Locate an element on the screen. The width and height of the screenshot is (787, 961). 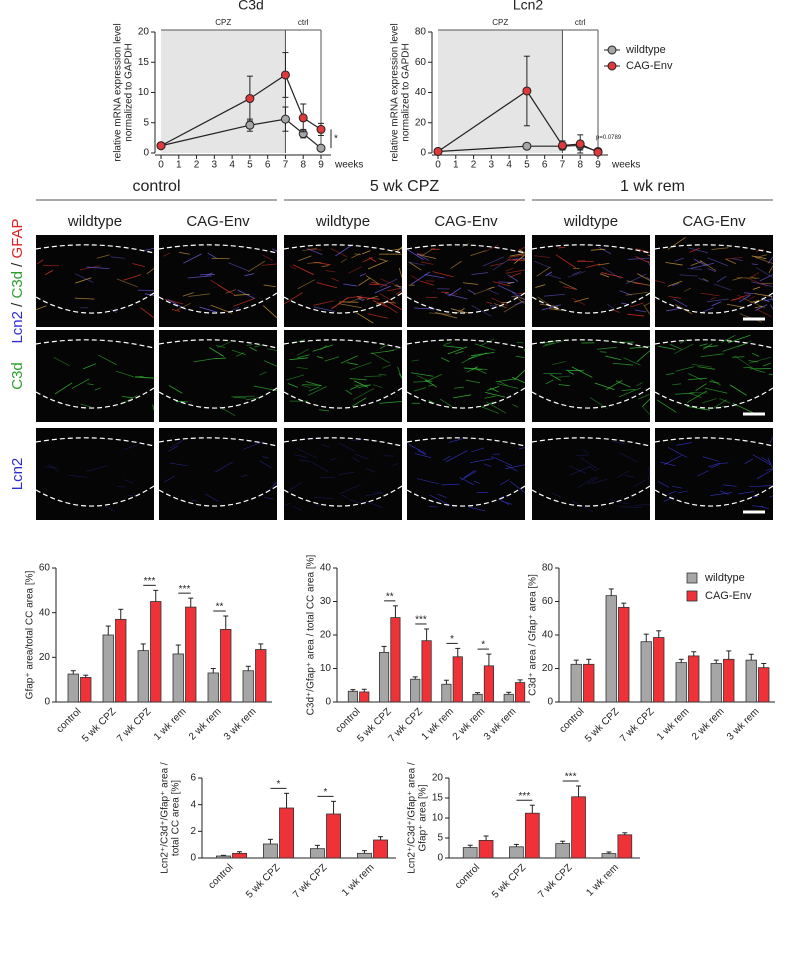
significance-label: *** is located at coordinates (525, 796).